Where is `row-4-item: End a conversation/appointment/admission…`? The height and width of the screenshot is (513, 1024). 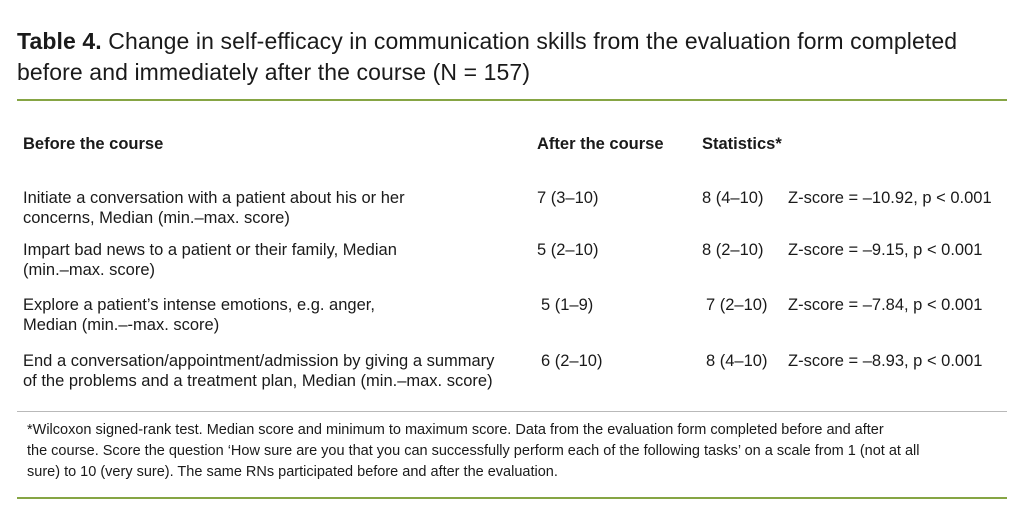
row-4-item: End a conversation/appointment/admission… is located at coordinates (258, 371).